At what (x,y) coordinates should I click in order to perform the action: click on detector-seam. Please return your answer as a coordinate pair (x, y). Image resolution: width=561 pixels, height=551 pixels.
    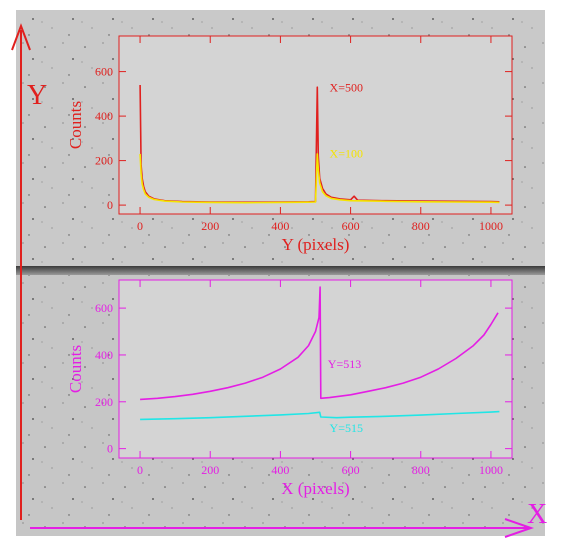
    Looking at the image, I should click on (280, 270).